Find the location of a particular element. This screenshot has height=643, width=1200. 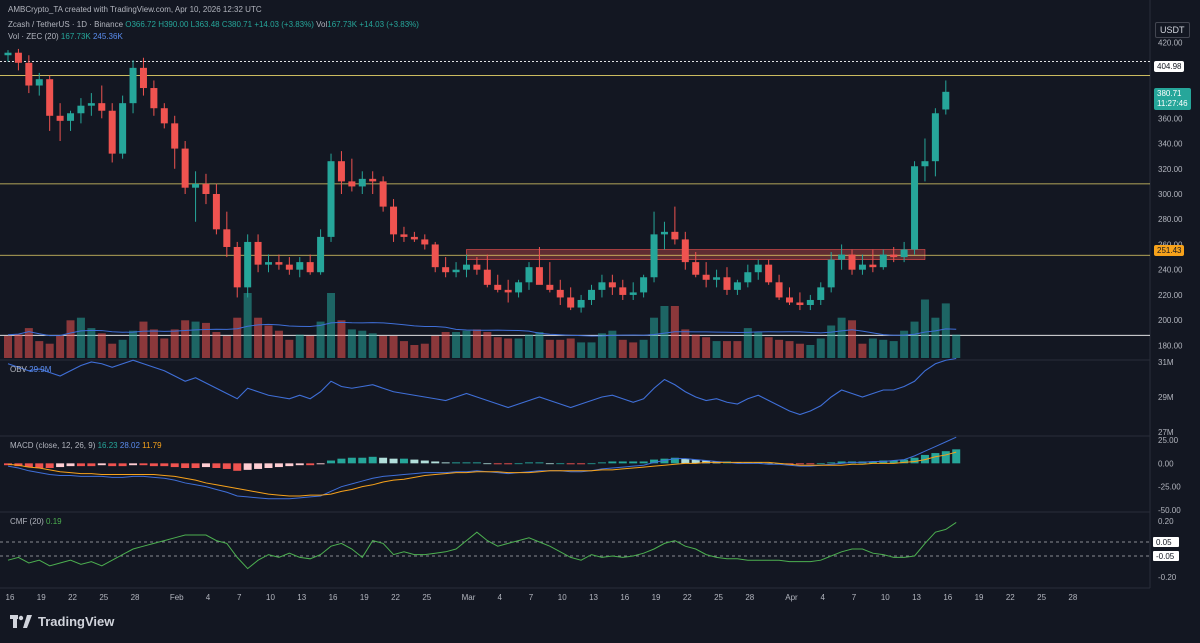

ohlc-open: O366.72 is located at coordinates (140, 24).